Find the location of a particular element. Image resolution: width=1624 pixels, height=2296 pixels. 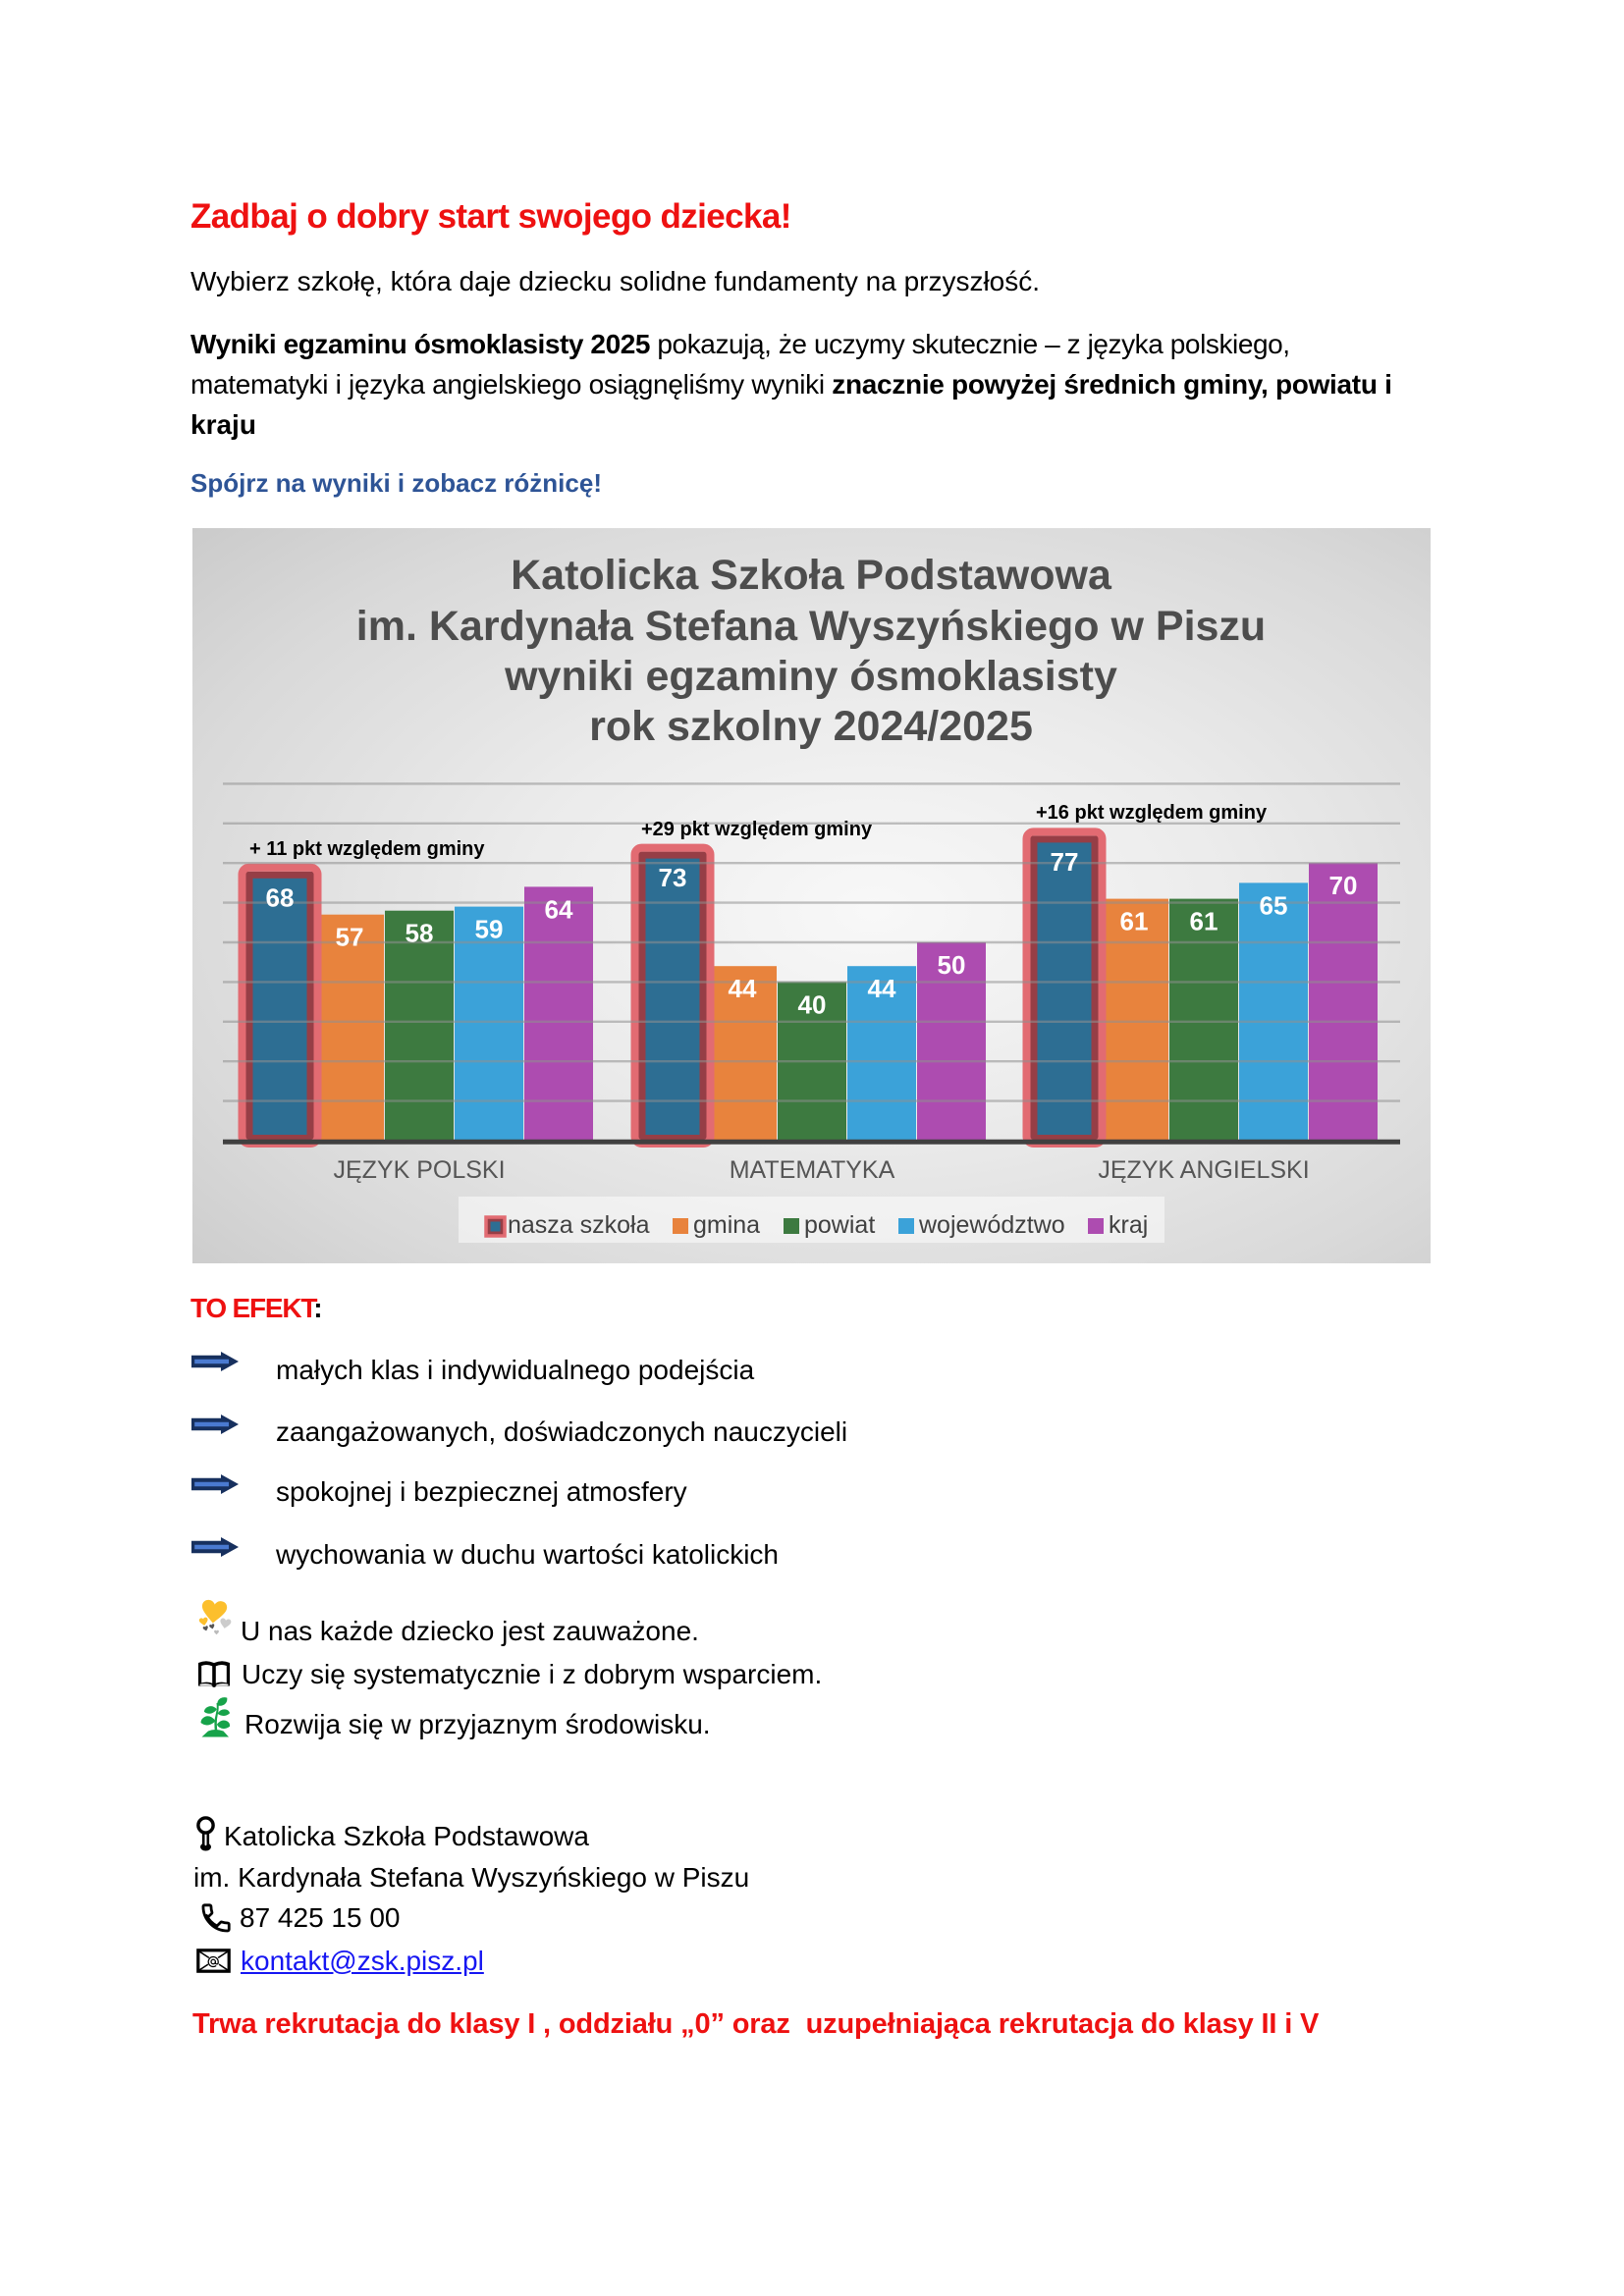

svg-text: 70 is located at coordinates (1343, 885).